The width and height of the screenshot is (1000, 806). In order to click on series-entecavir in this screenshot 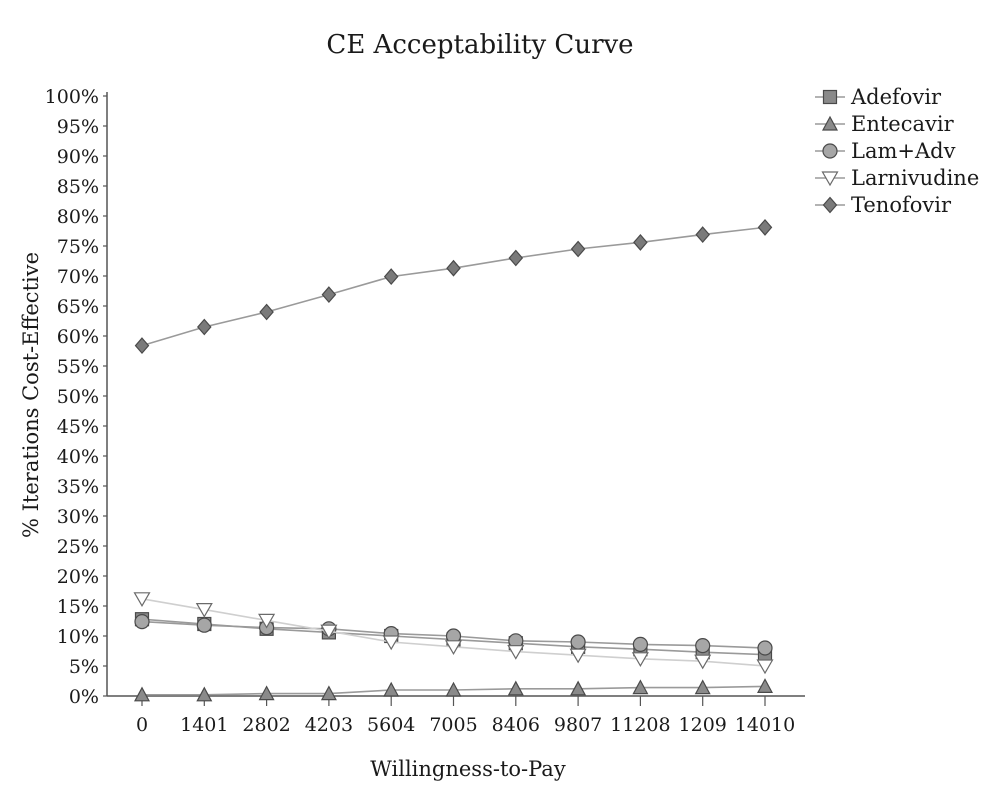, I will do `click(453, 690)`.